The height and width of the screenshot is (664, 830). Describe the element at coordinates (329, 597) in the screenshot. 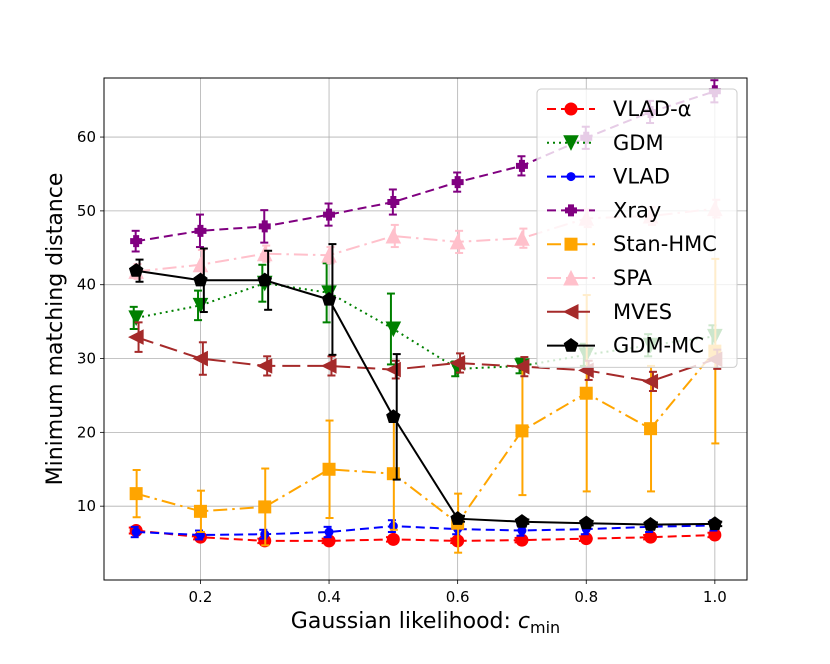

I see `x-tick-label: 0.4` at that location.